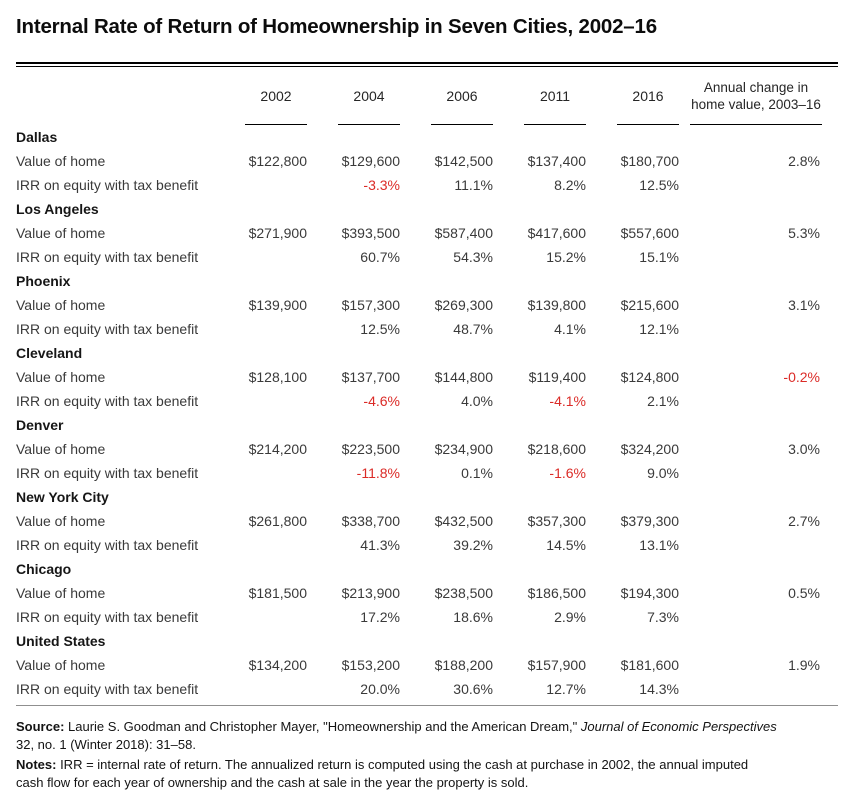 This screenshot has width=854, height=803. I want to click on value-cell: $214,200, so click(277, 449).